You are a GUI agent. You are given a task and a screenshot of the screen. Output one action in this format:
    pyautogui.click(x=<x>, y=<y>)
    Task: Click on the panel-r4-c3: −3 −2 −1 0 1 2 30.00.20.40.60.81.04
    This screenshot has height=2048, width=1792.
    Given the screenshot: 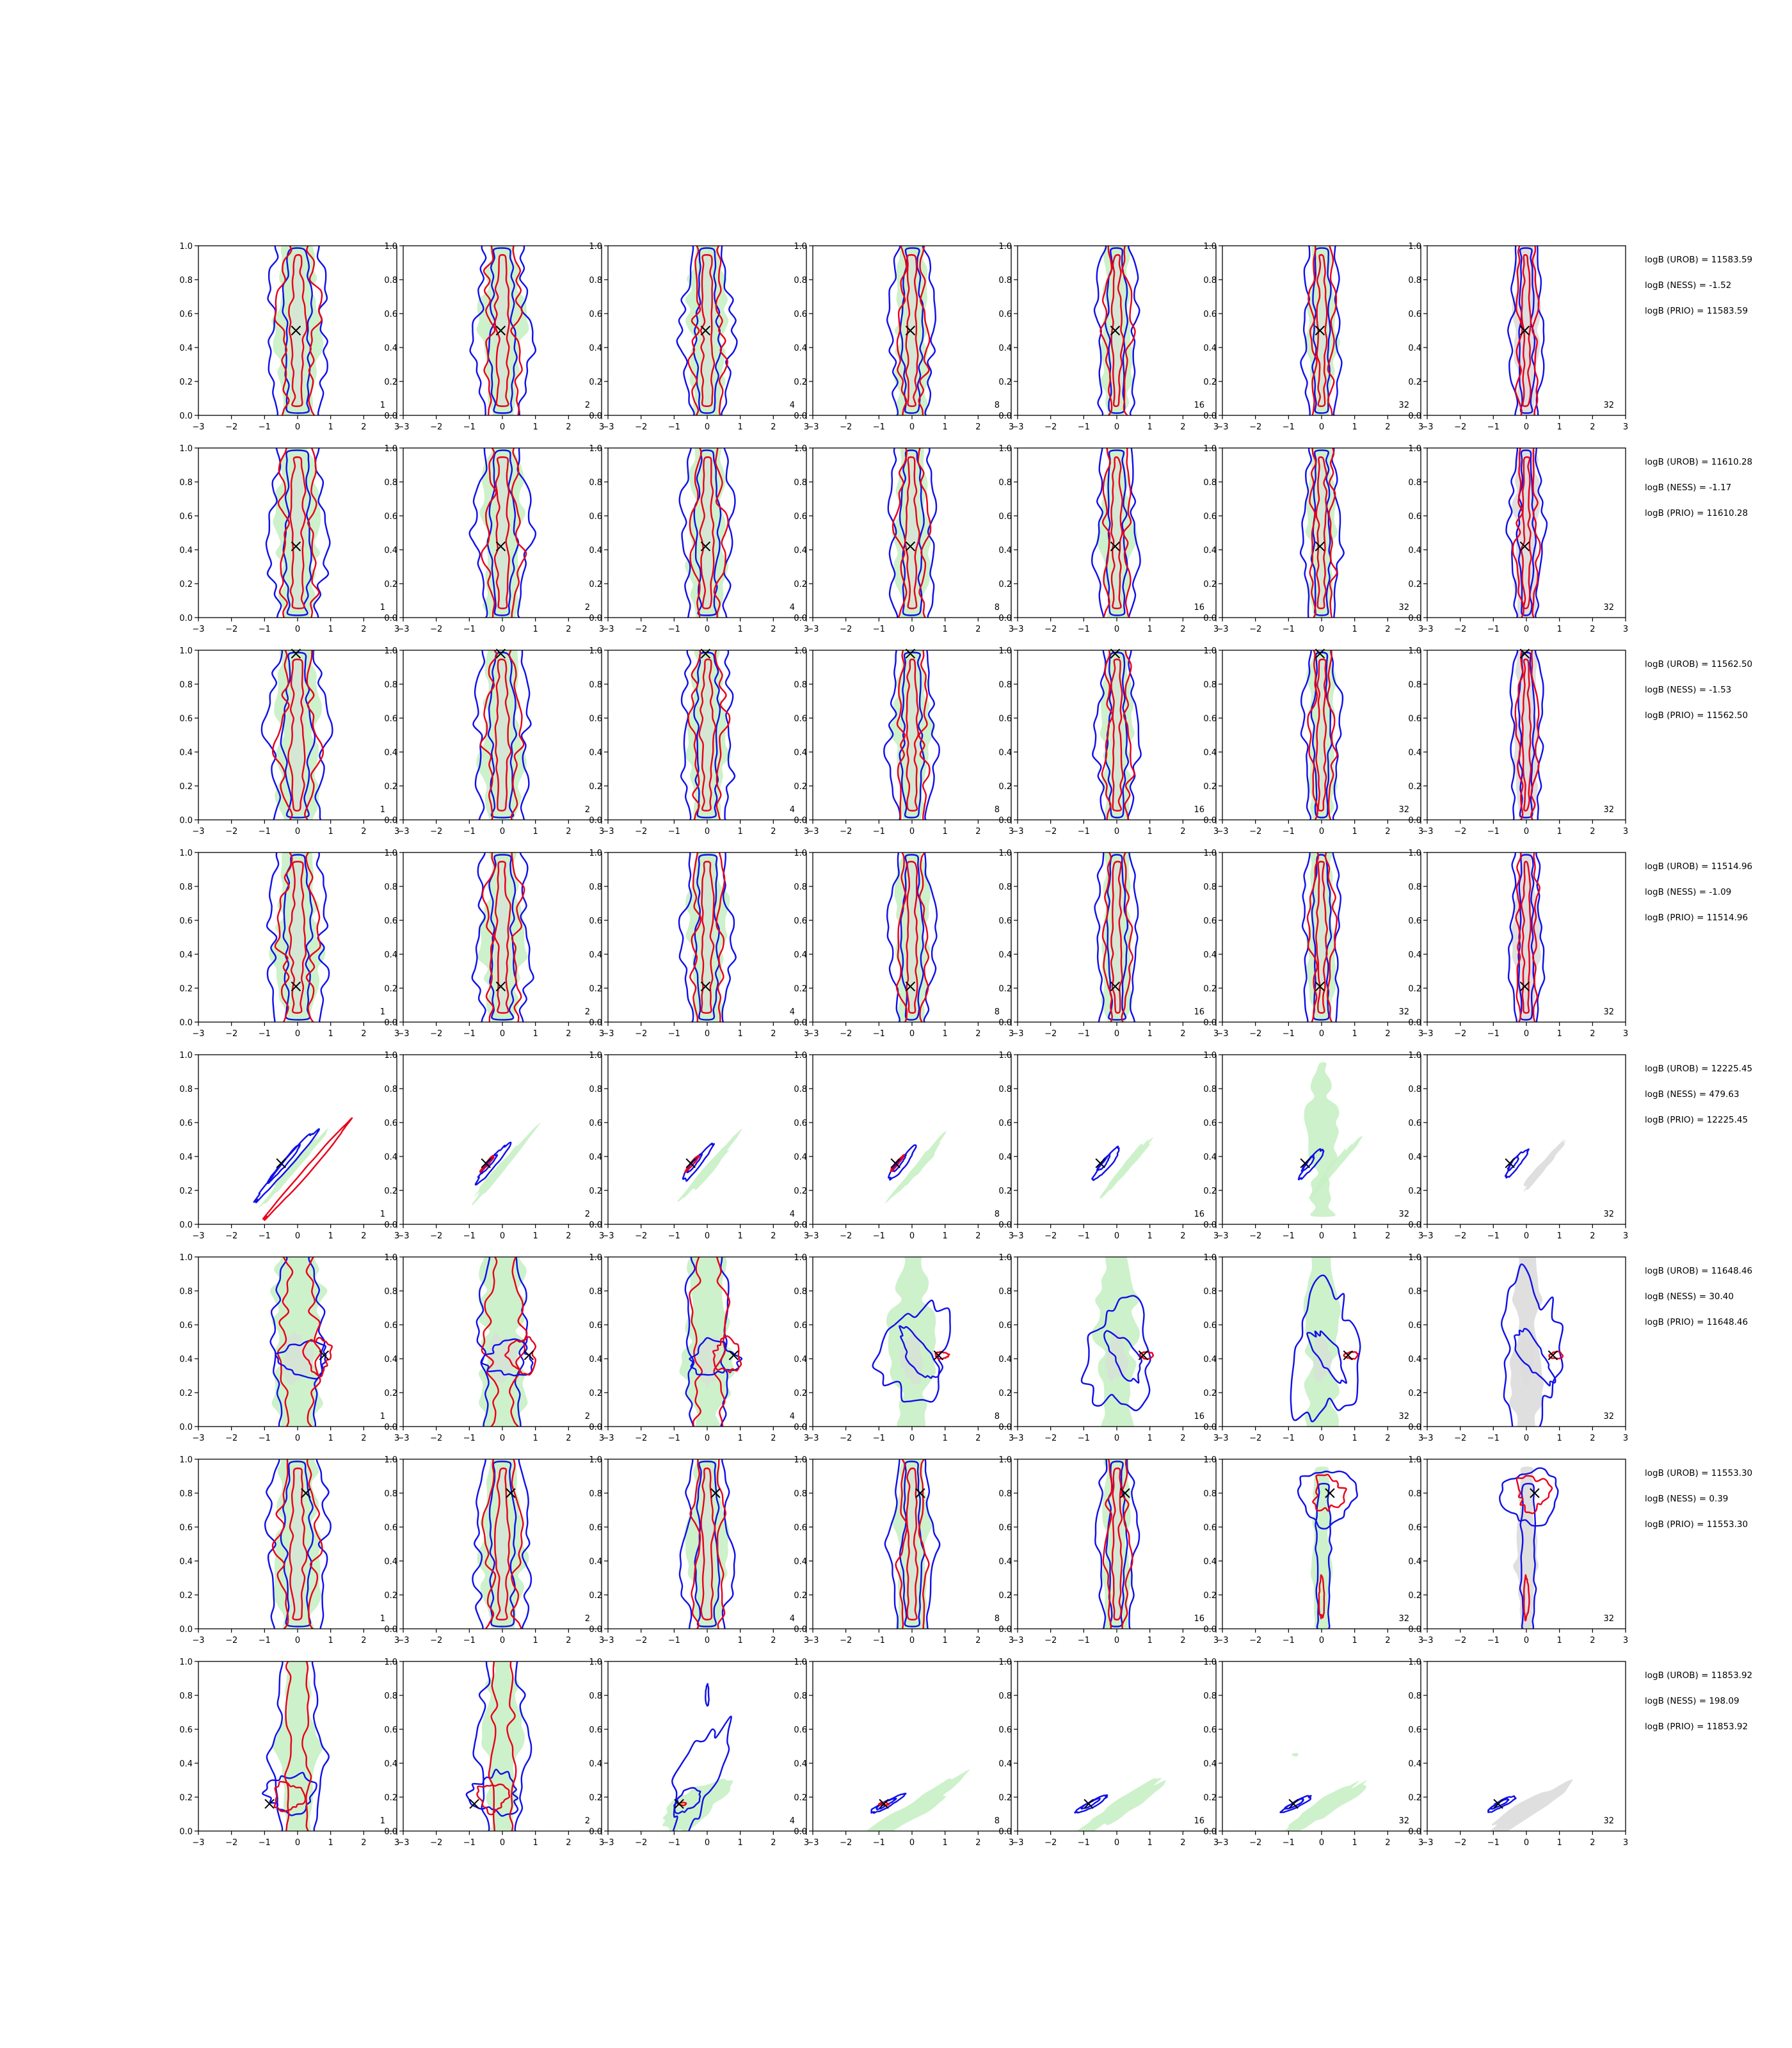 What is the action you would take?
    pyautogui.click(x=699, y=944)
    